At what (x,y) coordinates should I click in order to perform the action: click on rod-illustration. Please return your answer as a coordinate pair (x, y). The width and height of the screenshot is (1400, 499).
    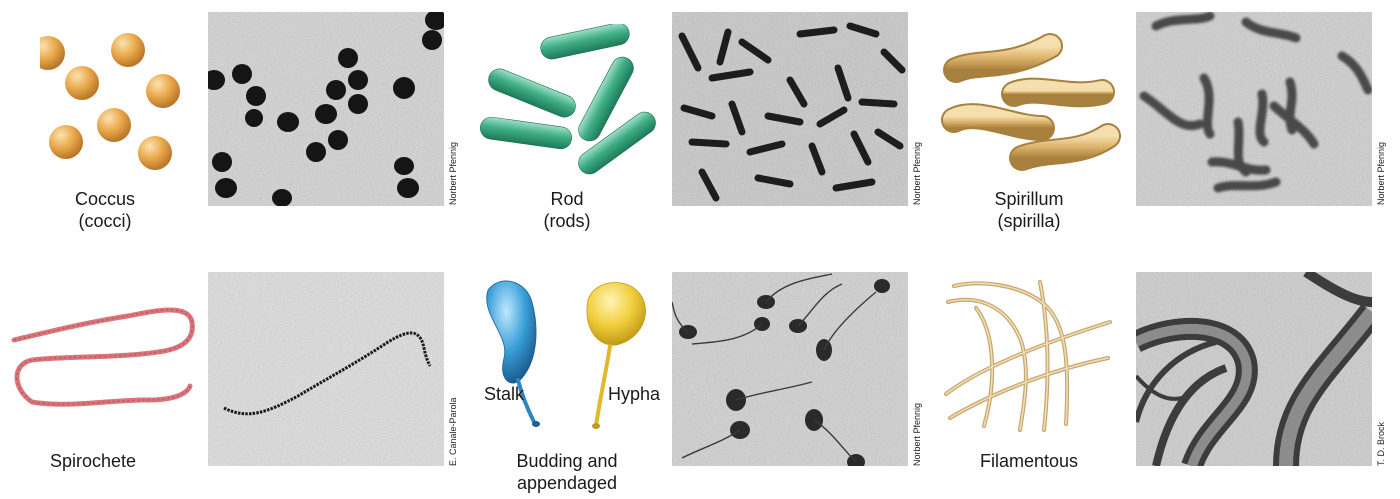
    Looking at the image, I should click on (568, 104).